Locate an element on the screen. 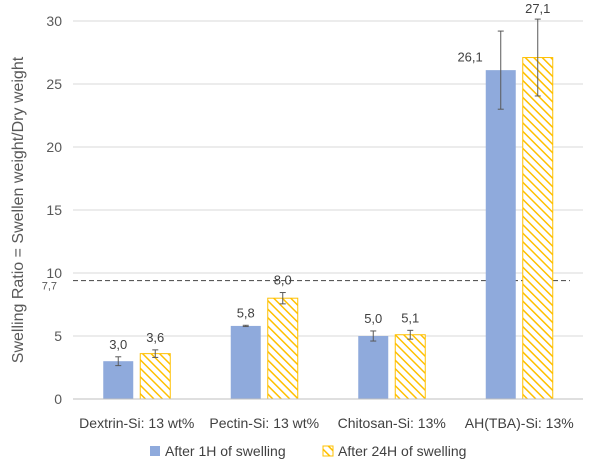 The width and height of the screenshot is (600, 469). data-label: 26,1 is located at coordinates (469, 56).